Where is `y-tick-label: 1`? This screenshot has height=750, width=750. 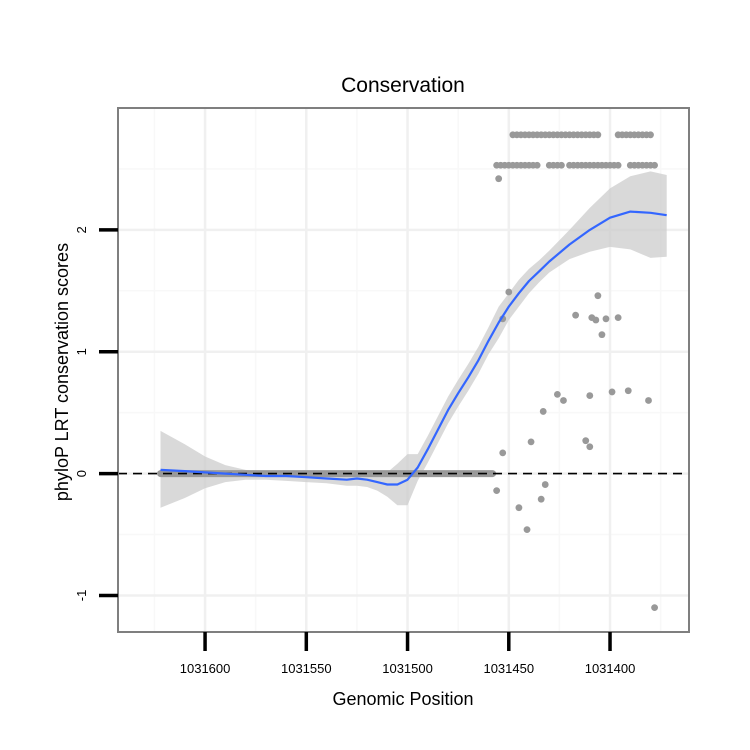
y-tick-label: 1 is located at coordinates (81, 351).